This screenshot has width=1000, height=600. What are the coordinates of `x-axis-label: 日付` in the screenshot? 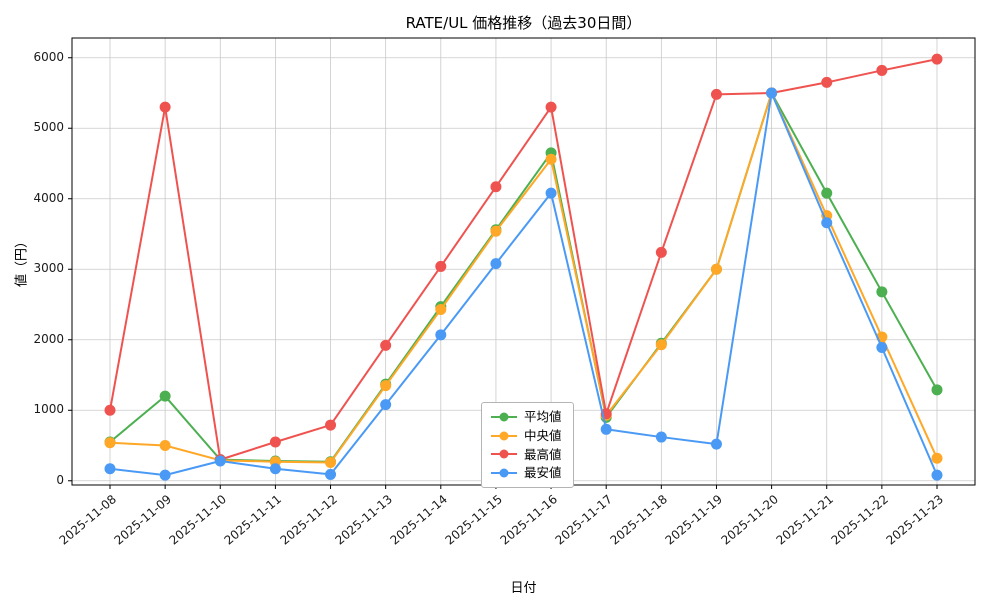 It's located at (523, 588).